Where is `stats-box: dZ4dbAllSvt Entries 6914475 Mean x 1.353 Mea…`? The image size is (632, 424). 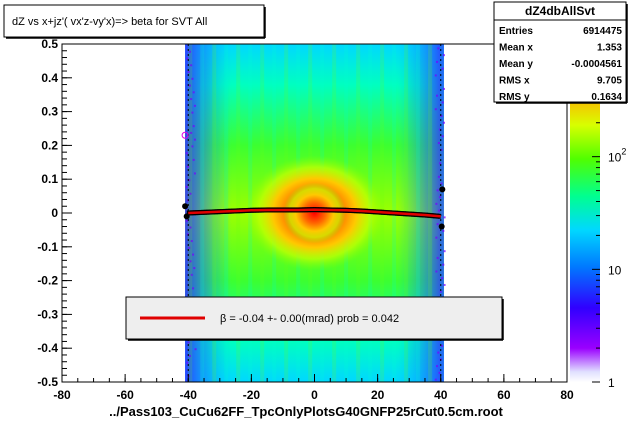
stats-box: dZ4dbAllSvt Entries 6914475 Mean x 1.353 Mea… is located at coordinates (560, 52).